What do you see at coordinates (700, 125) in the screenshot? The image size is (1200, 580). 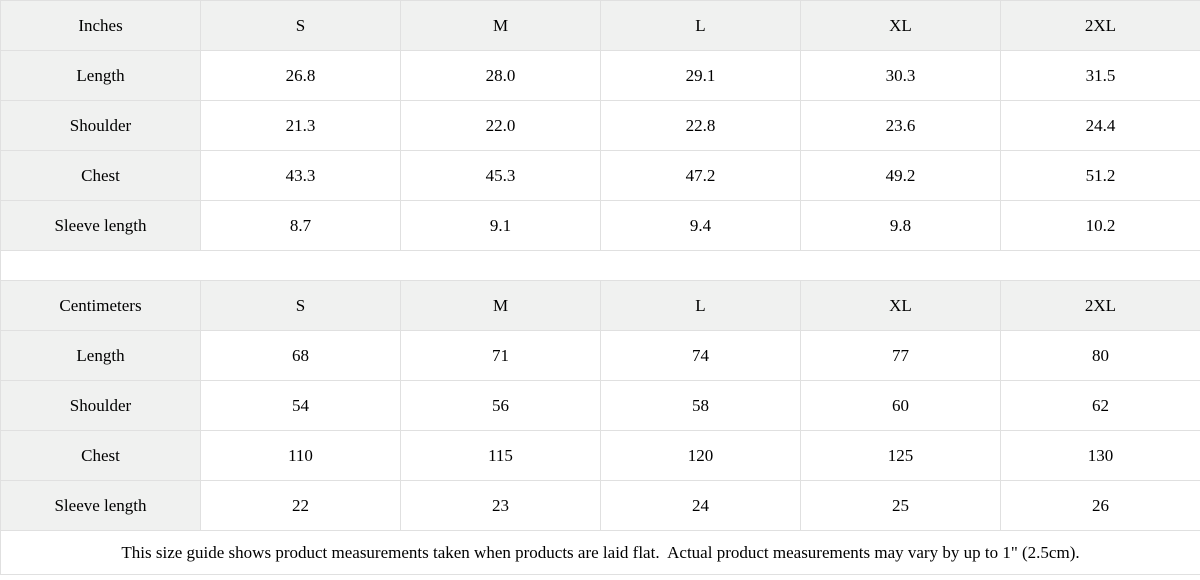 I see `value-cell: 22.8` at bounding box center [700, 125].